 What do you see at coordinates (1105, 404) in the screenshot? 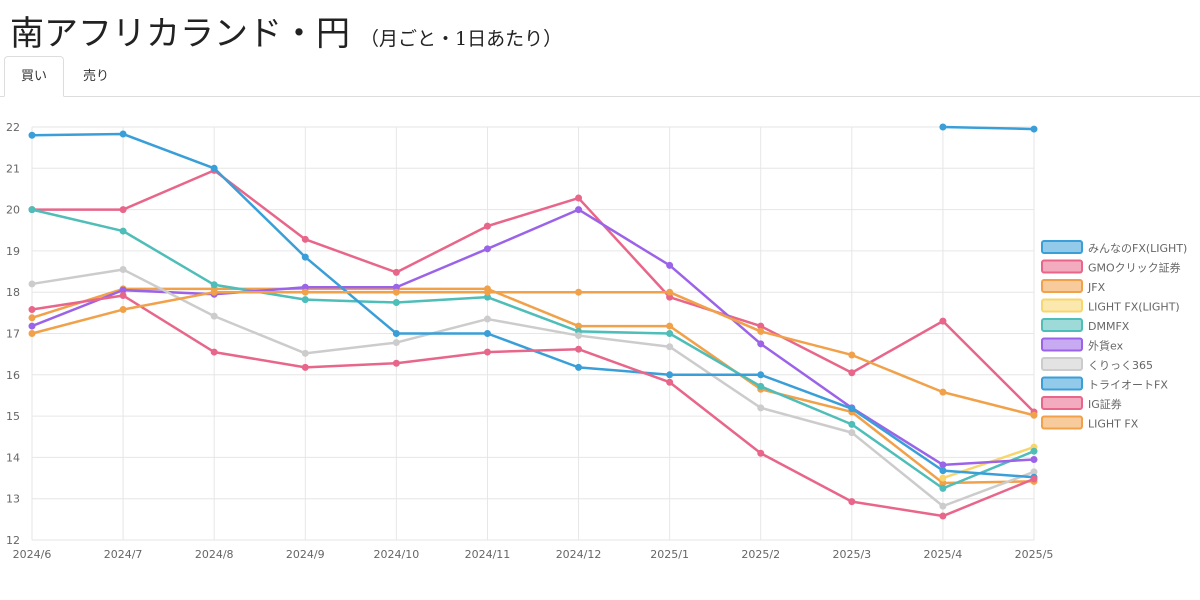
I see `legend-label: IG証券` at bounding box center [1105, 404].